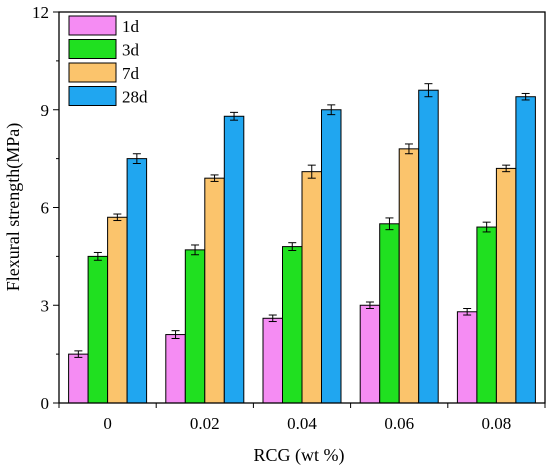 Image resolution: width=550 pixels, height=473 pixels. What do you see at coordinates (428, 246) in the screenshot?
I see `bar-28d-0.06` at bounding box center [428, 246].